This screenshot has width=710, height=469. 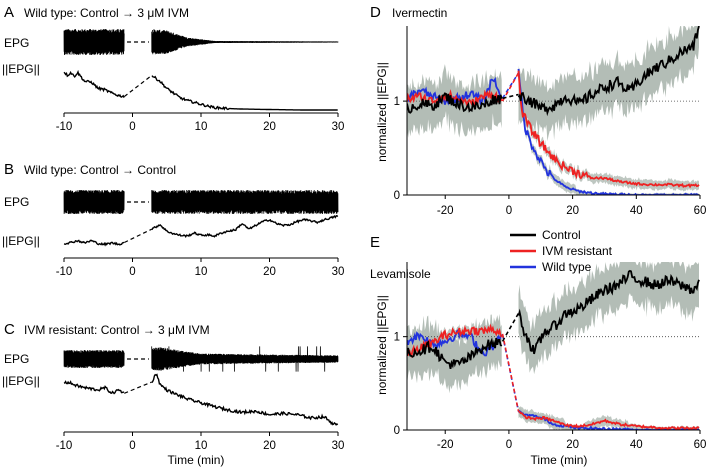 What do you see at coordinates (16, 359) in the screenshot?
I see `panel-c-epg-label: EPG` at bounding box center [16, 359].